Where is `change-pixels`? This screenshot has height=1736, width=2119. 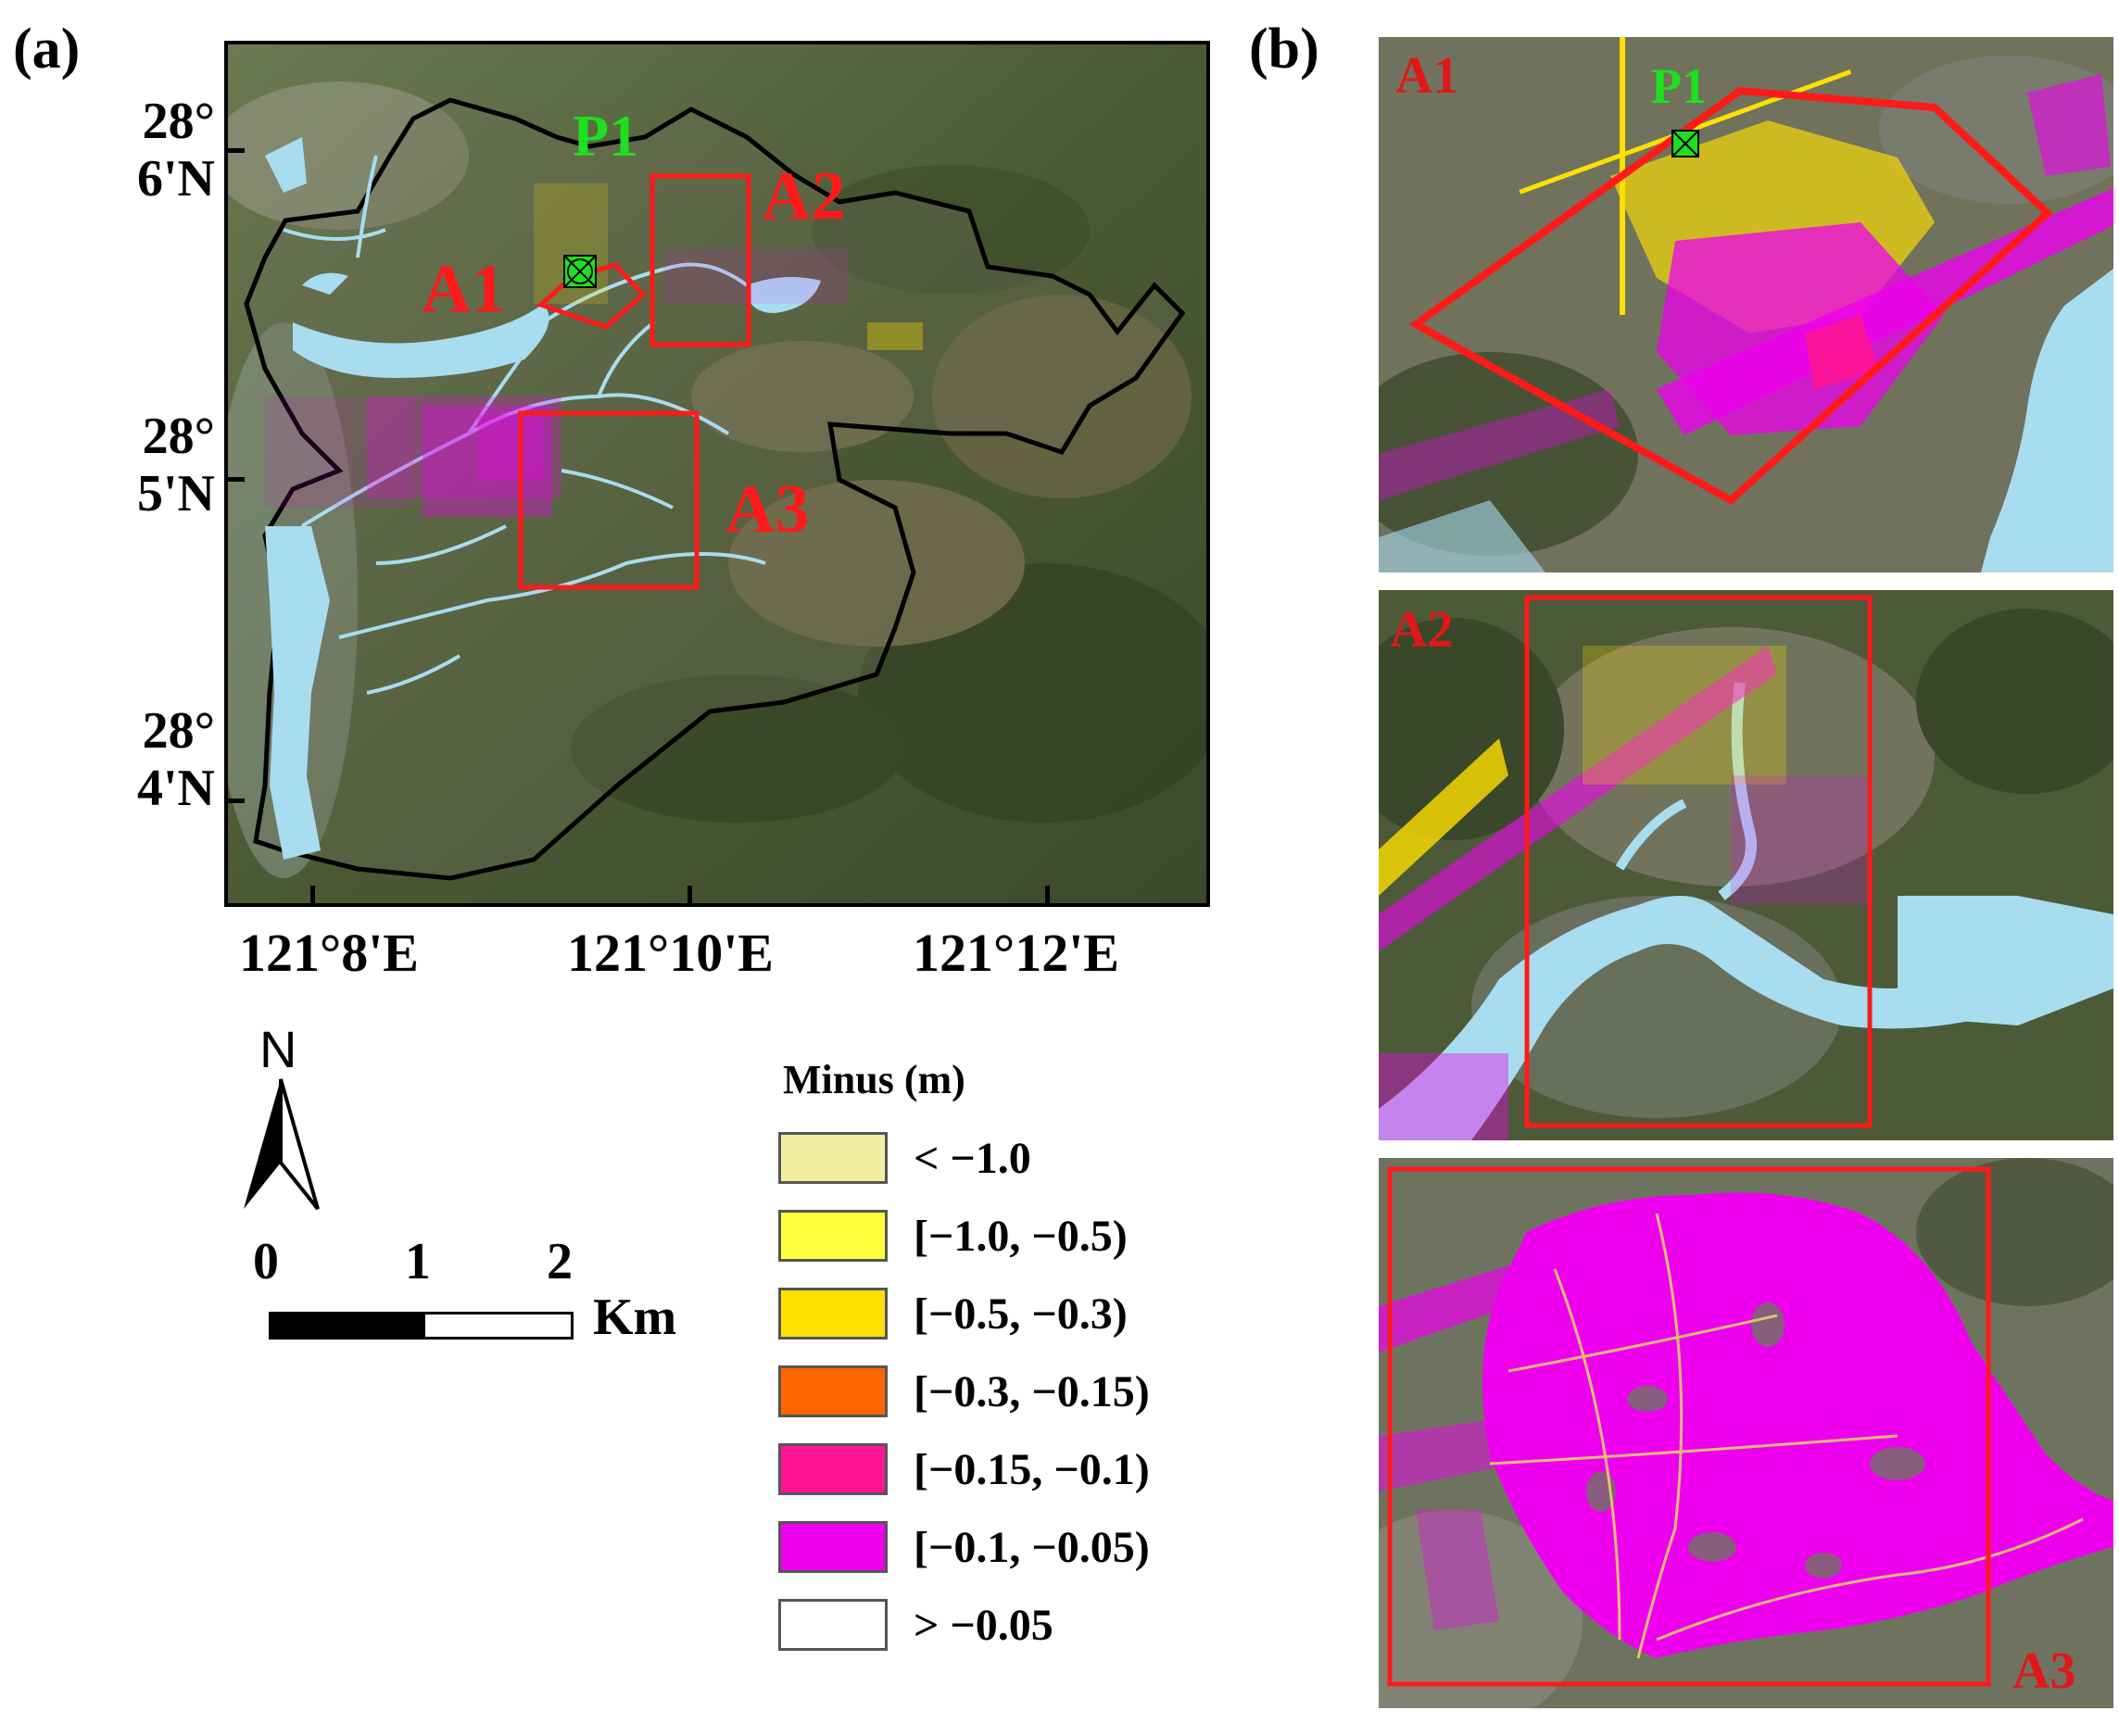 change-pixels is located at coordinates (594, 350).